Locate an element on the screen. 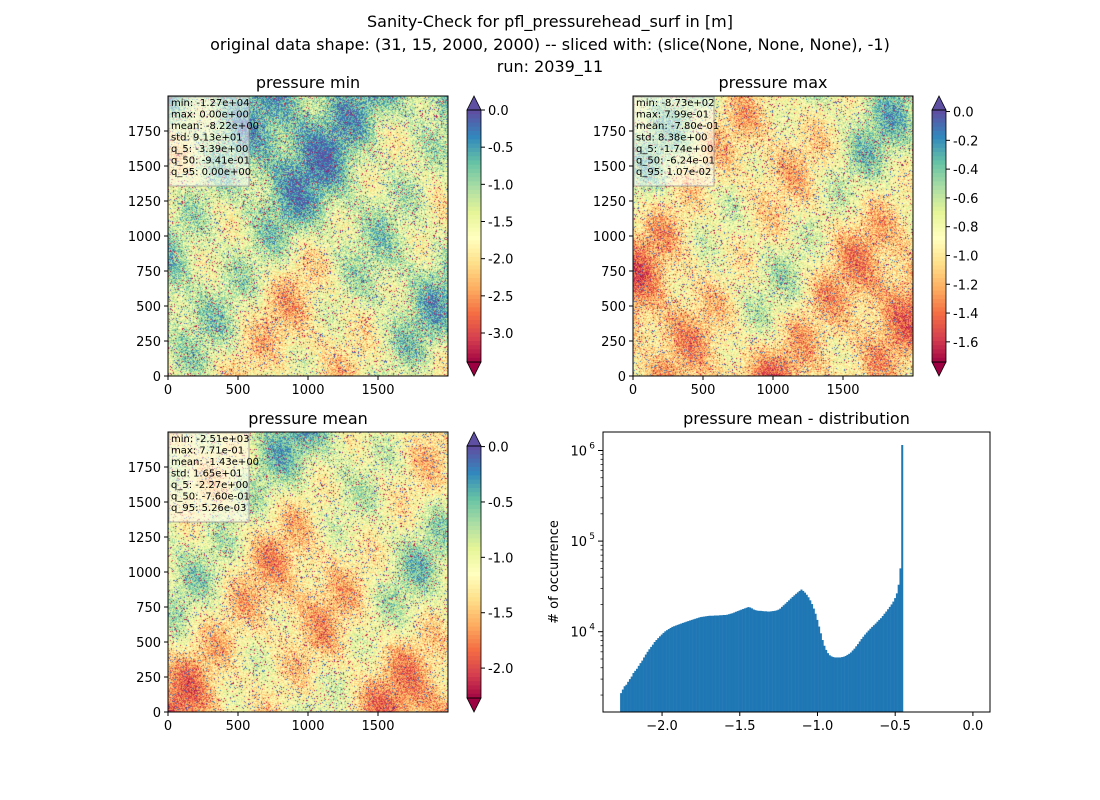  panel-1-ytick-label: 750 is located at coordinates (148, 272).